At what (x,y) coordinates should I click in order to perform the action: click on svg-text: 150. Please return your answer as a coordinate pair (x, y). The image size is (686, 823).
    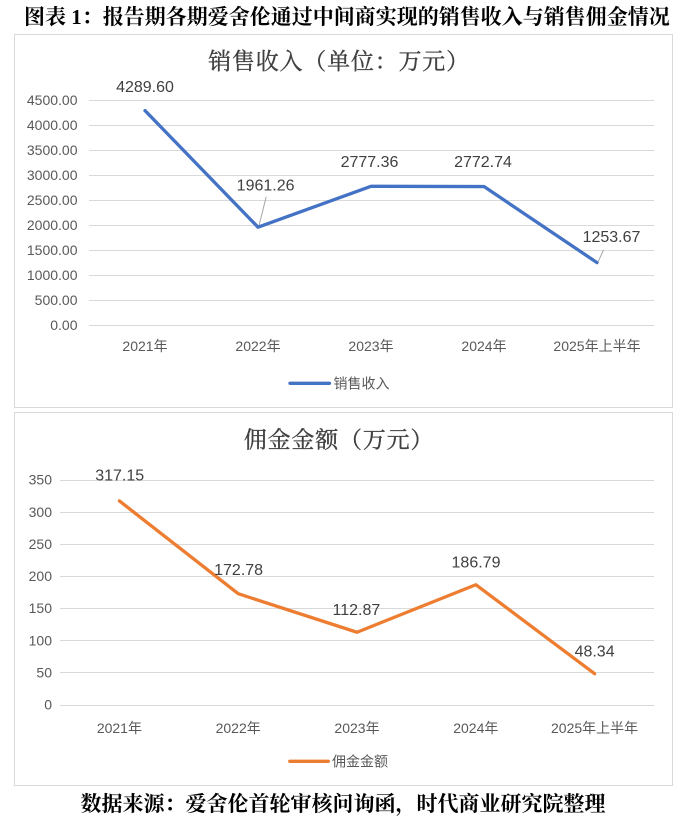
    Looking at the image, I should click on (41, 608).